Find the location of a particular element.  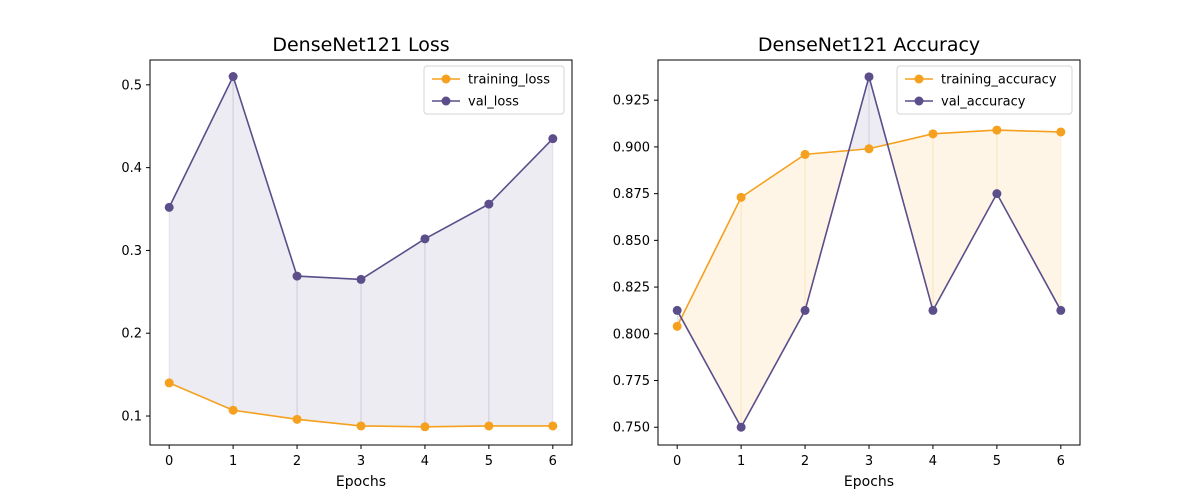

accuracy-legend-marker-val_accuracy is located at coordinates (919, 101).